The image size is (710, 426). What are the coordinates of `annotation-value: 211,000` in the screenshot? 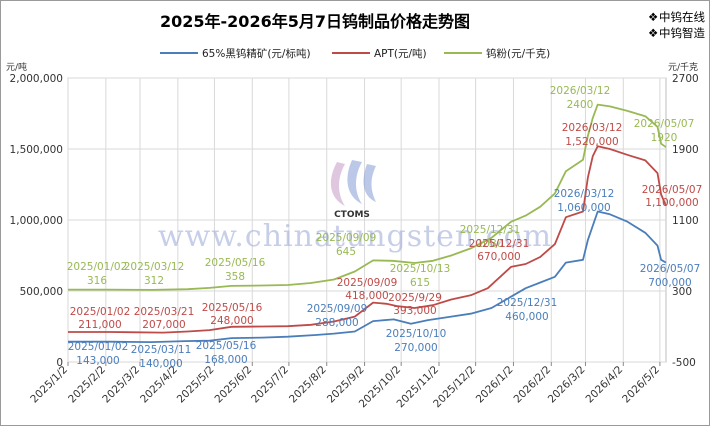 It's located at (99, 325).